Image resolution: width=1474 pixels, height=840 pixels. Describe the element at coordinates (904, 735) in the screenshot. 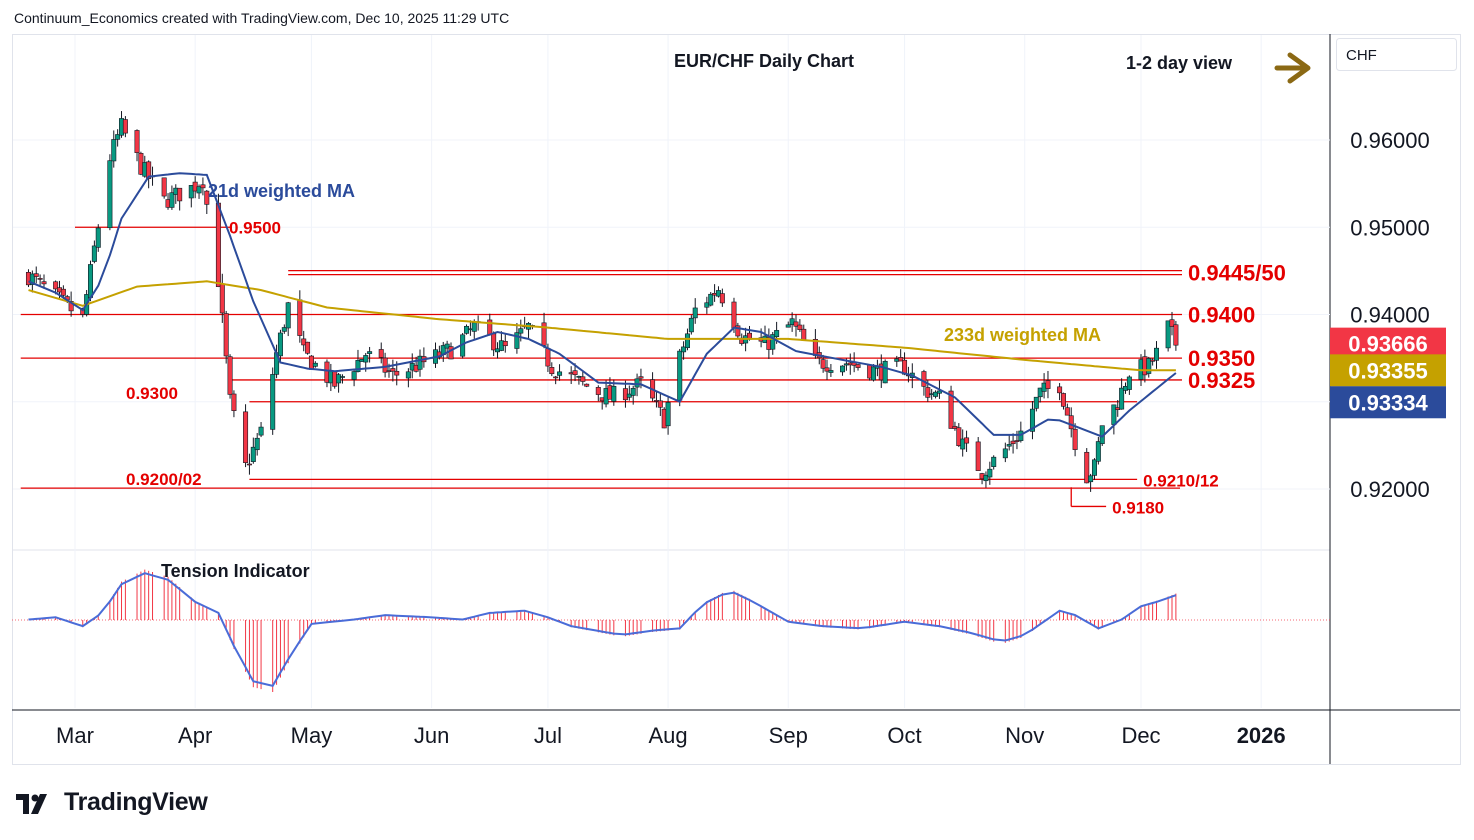

I see `x-tick-label: Oct` at that location.